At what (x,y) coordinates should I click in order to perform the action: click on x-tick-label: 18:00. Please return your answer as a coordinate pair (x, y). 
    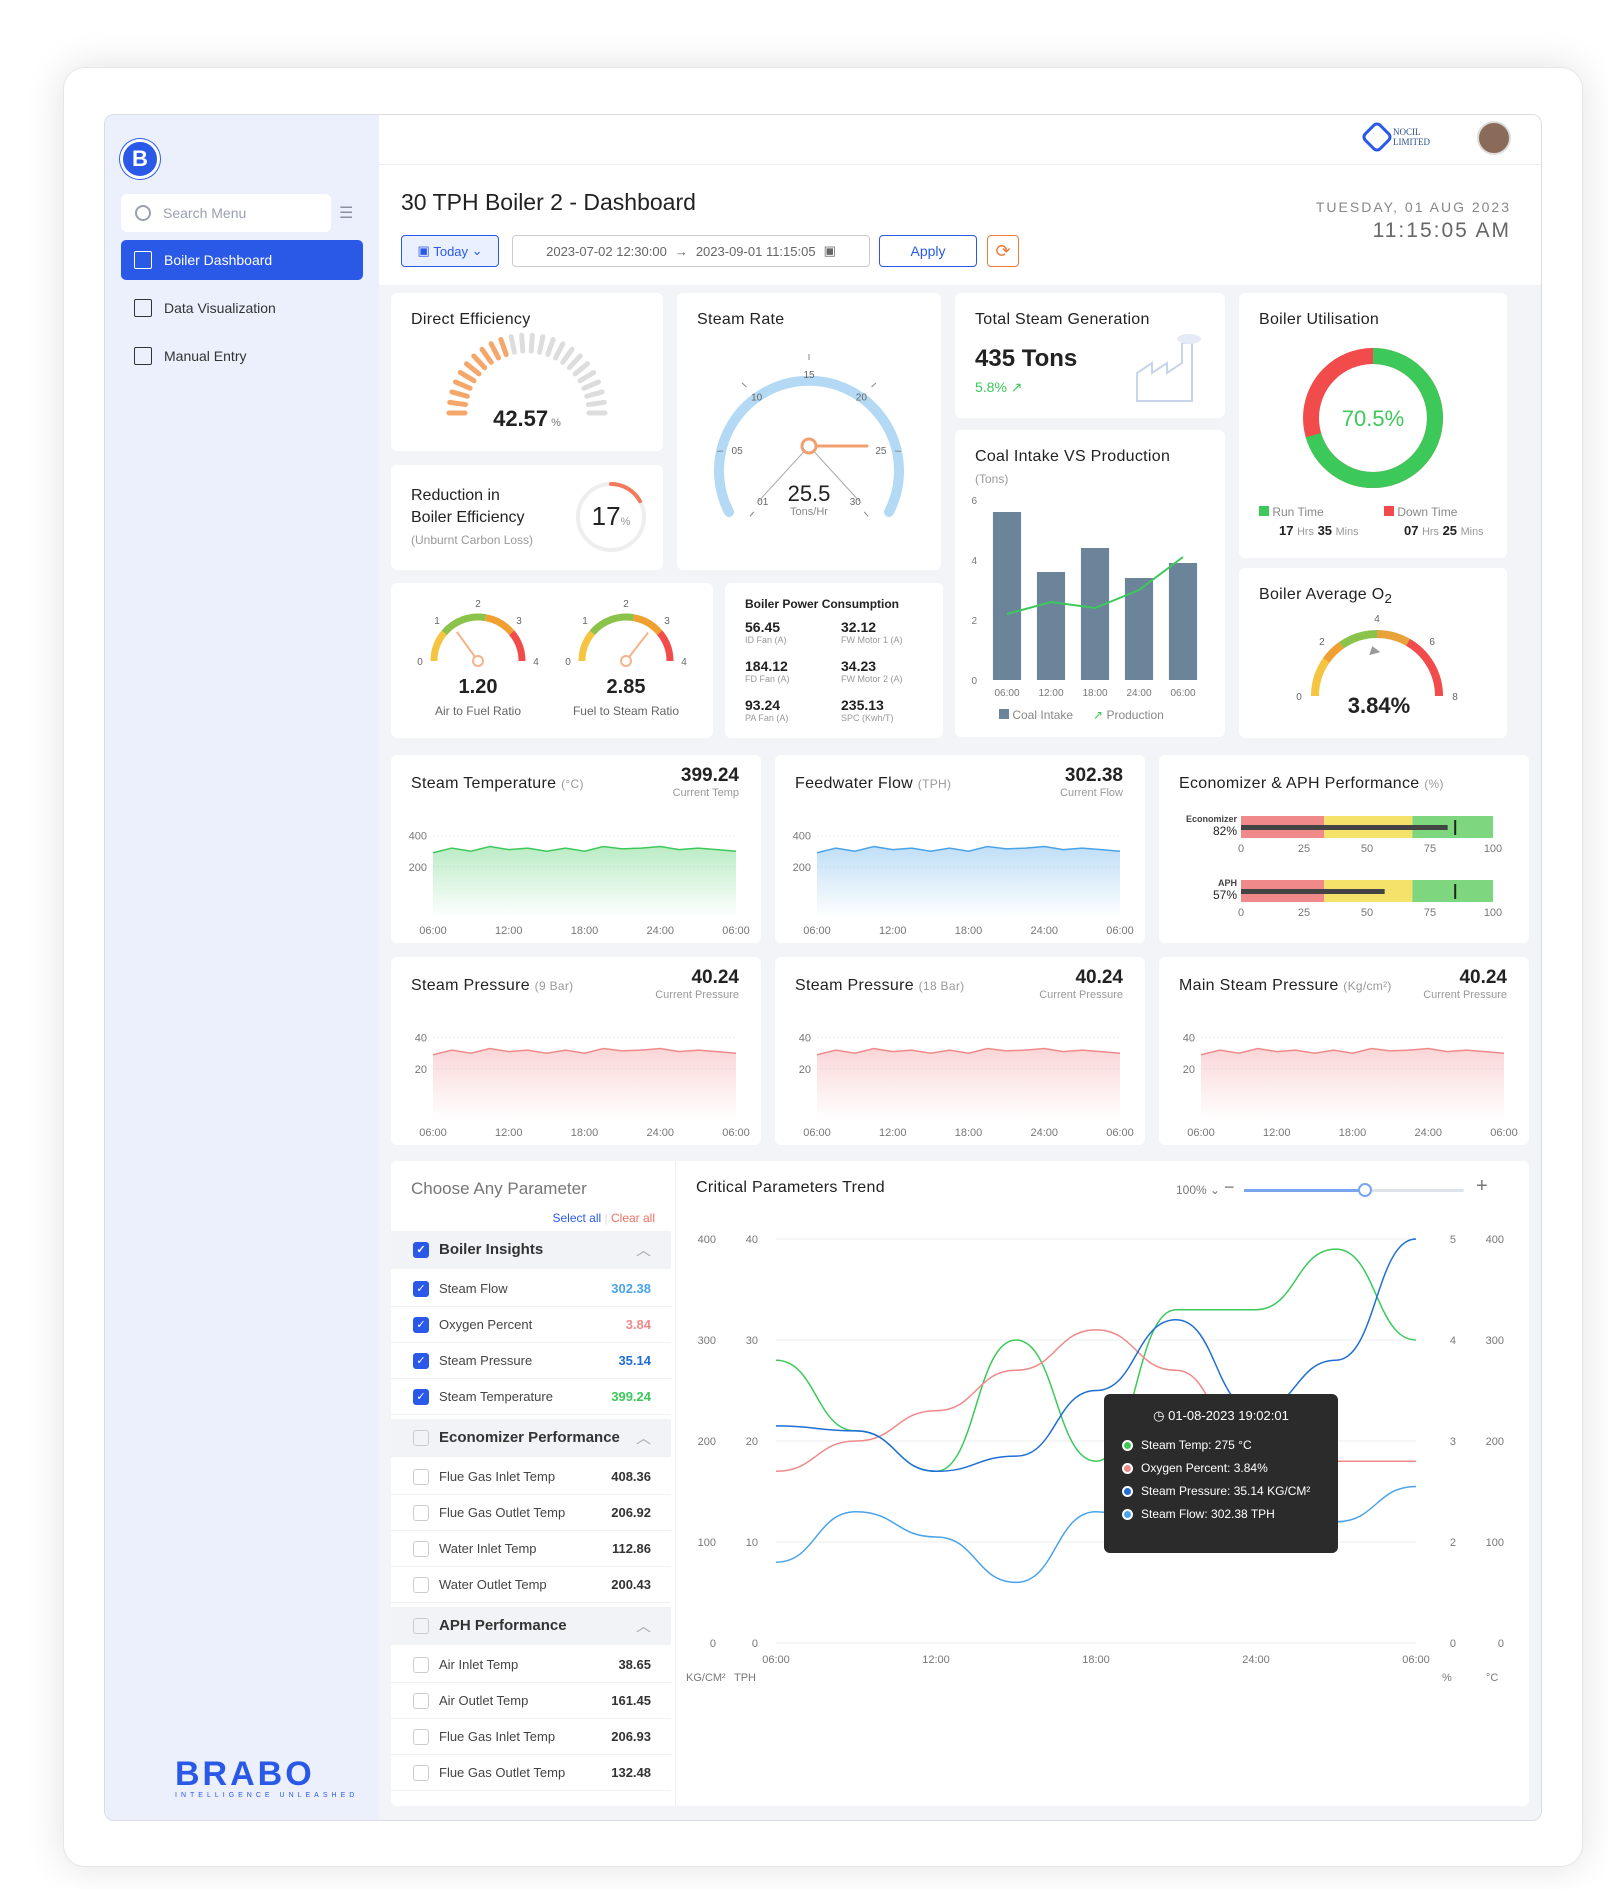
    Looking at the image, I should click on (969, 1133).